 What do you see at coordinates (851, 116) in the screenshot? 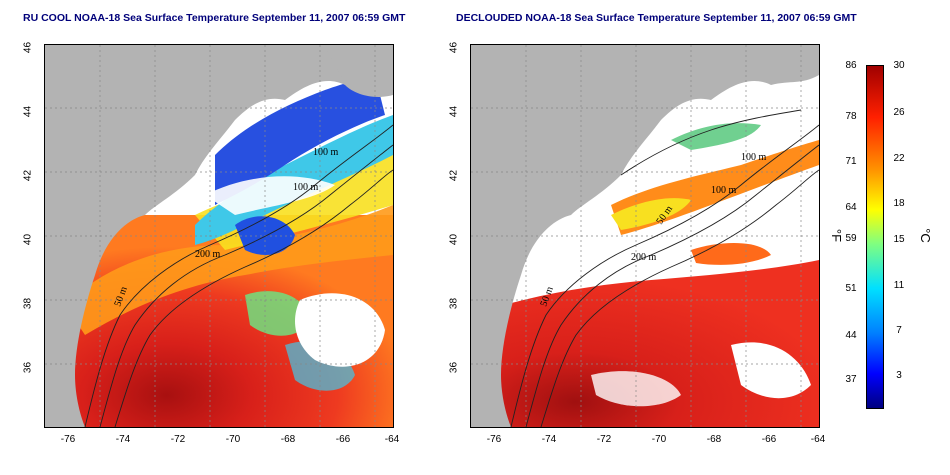
I see `colorbar-f-tick: 78` at bounding box center [851, 116].